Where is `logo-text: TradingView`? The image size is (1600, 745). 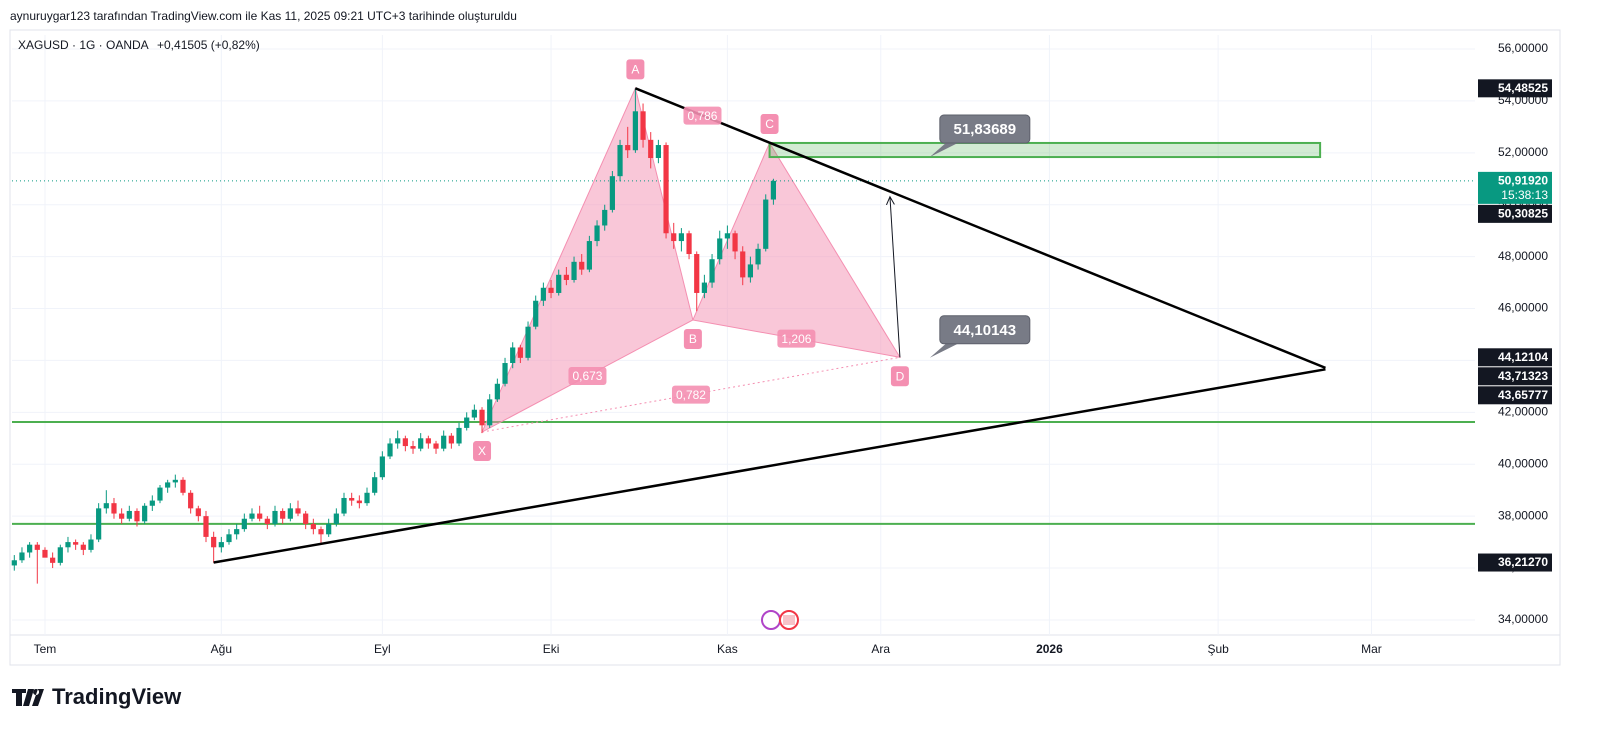 logo-text: TradingView is located at coordinates (117, 696).